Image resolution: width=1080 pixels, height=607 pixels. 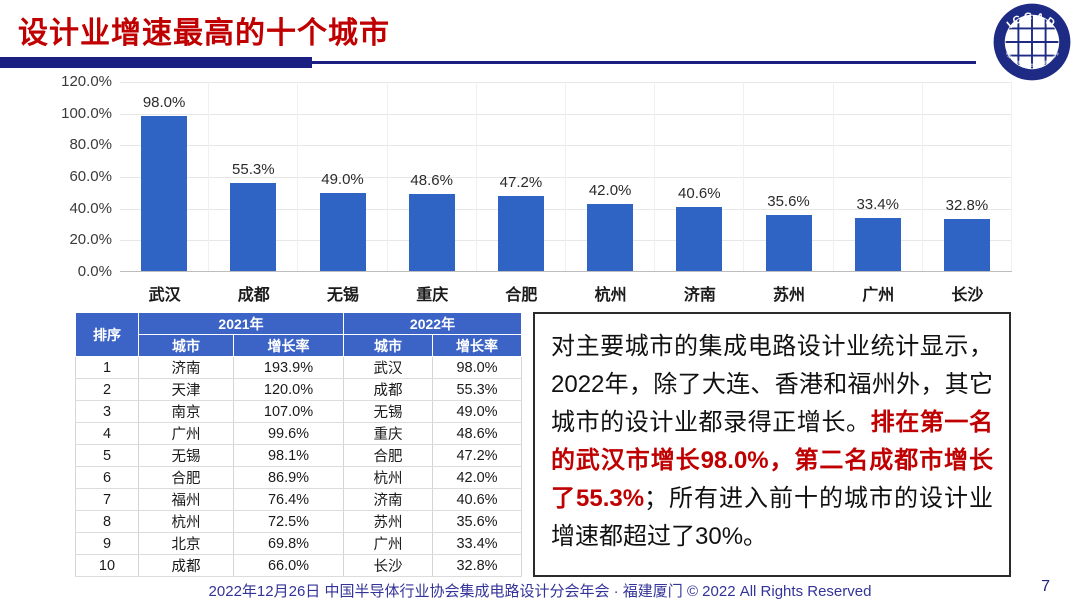 What do you see at coordinates (878, 176) in the screenshot?
I see `bar-group: 33.4%` at bounding box center [878, 176].